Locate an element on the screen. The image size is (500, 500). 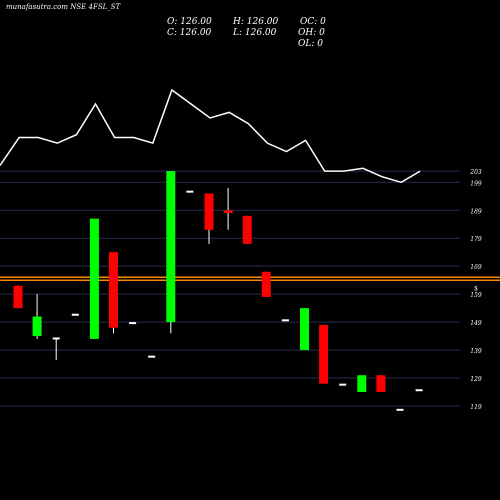
y-tick-label: 189 is located at coordinates (476, 211).